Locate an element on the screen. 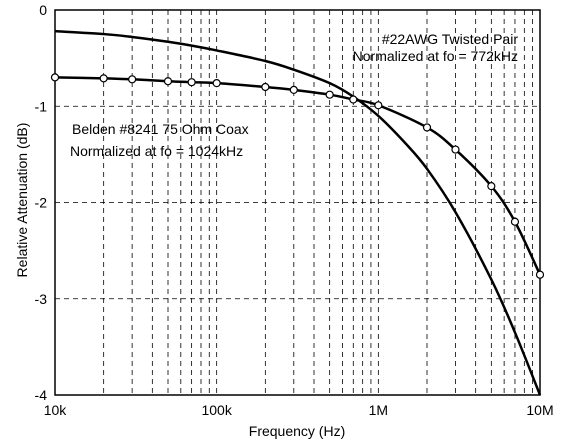  y-tick-label: -1 is located at coordinates (41, 106).